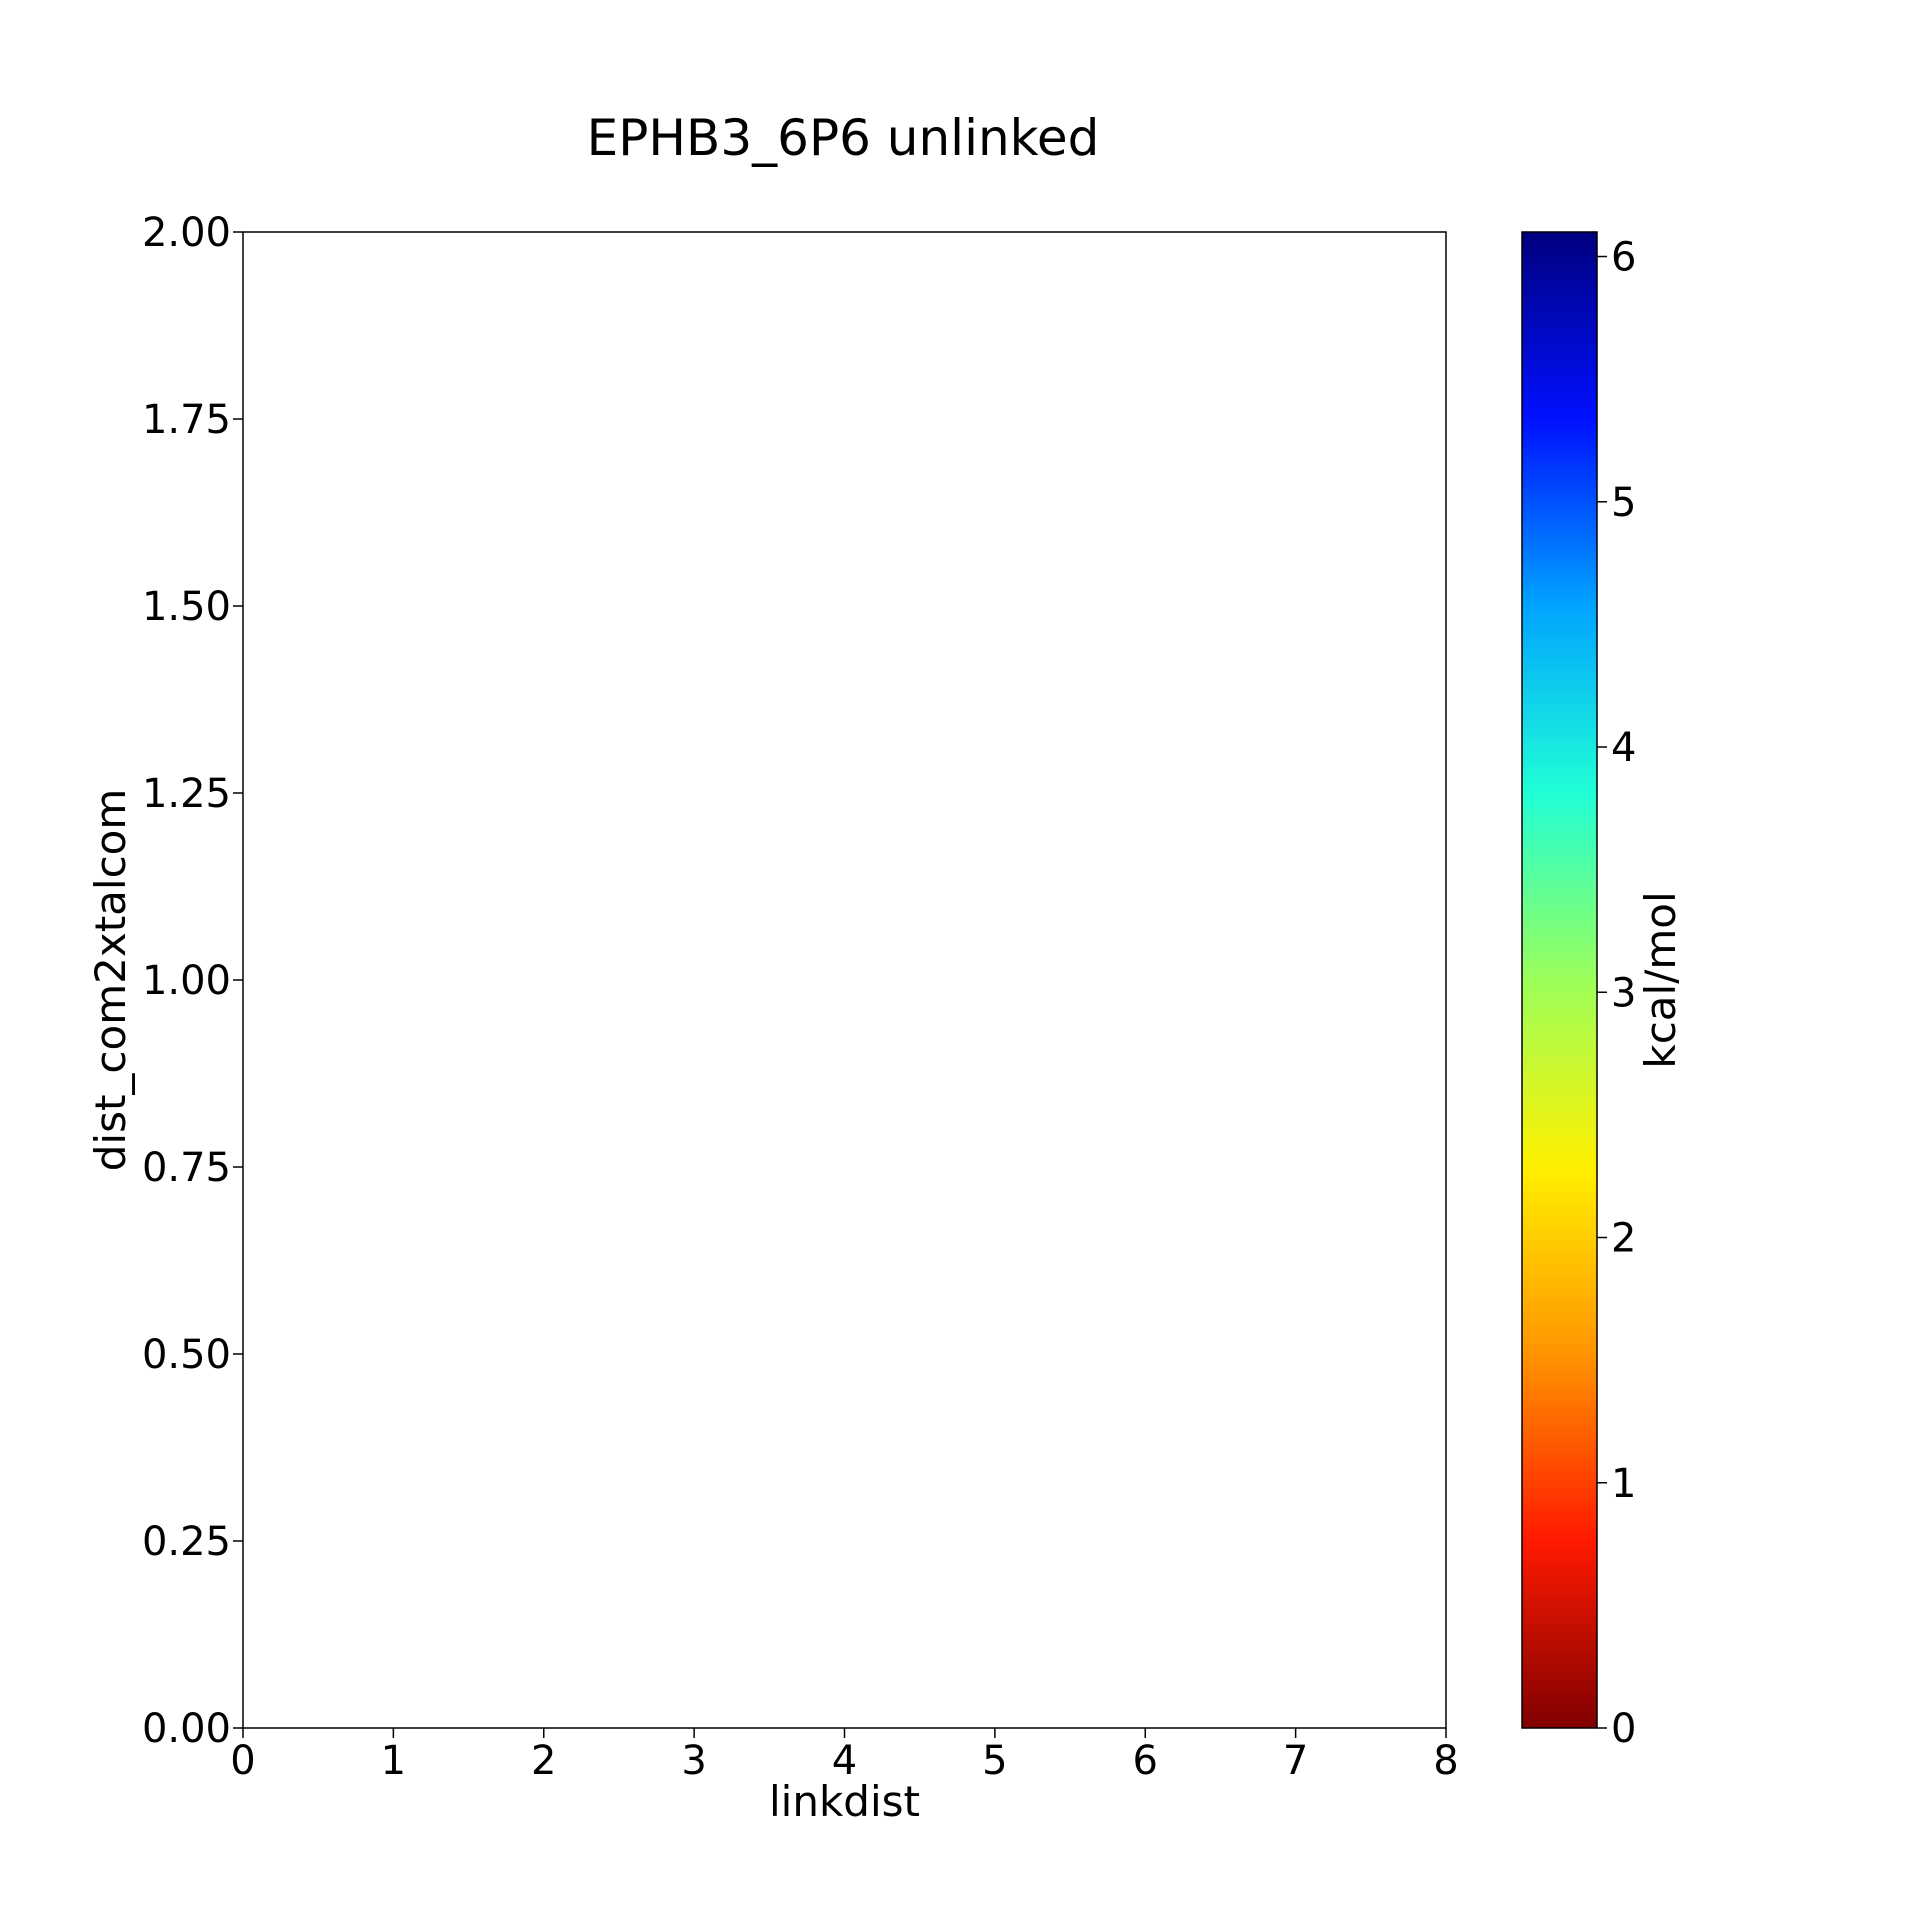  I want to click on x-axis-label: linkdist, so click(844, 1801).